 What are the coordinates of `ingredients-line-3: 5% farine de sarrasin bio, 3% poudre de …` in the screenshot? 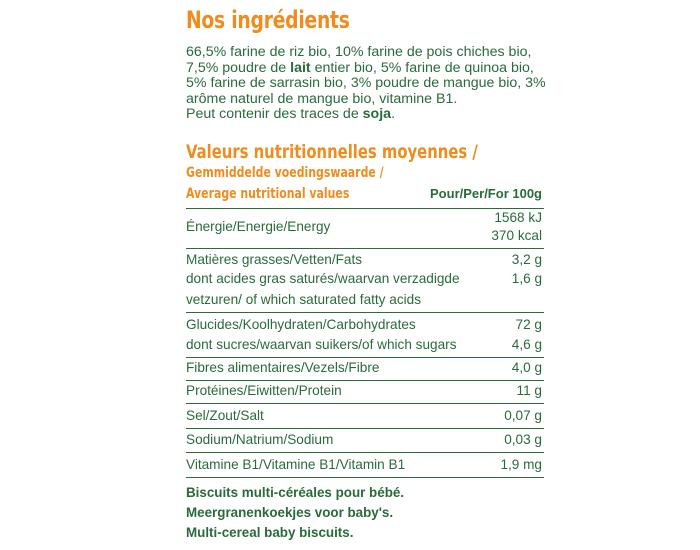 It's located at (366, 83).